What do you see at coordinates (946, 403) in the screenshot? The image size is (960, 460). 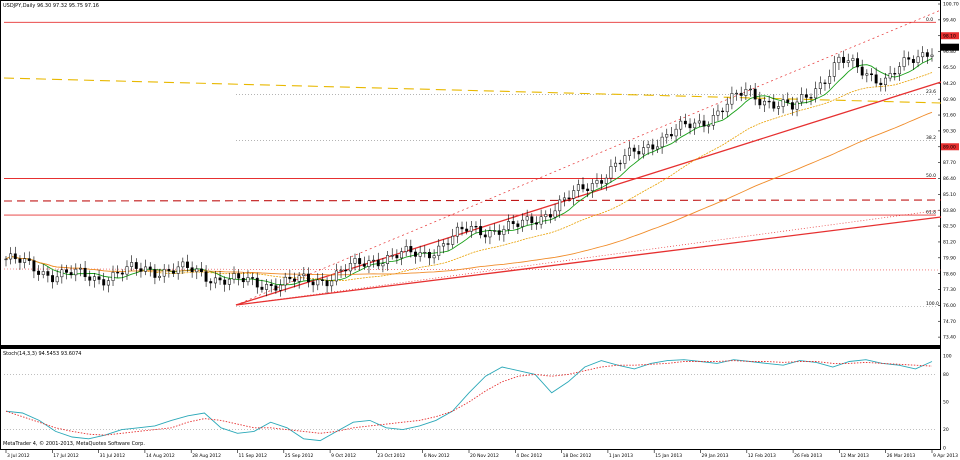 I see `stoch-tick-label: 50` at bounding box center [946, 403].